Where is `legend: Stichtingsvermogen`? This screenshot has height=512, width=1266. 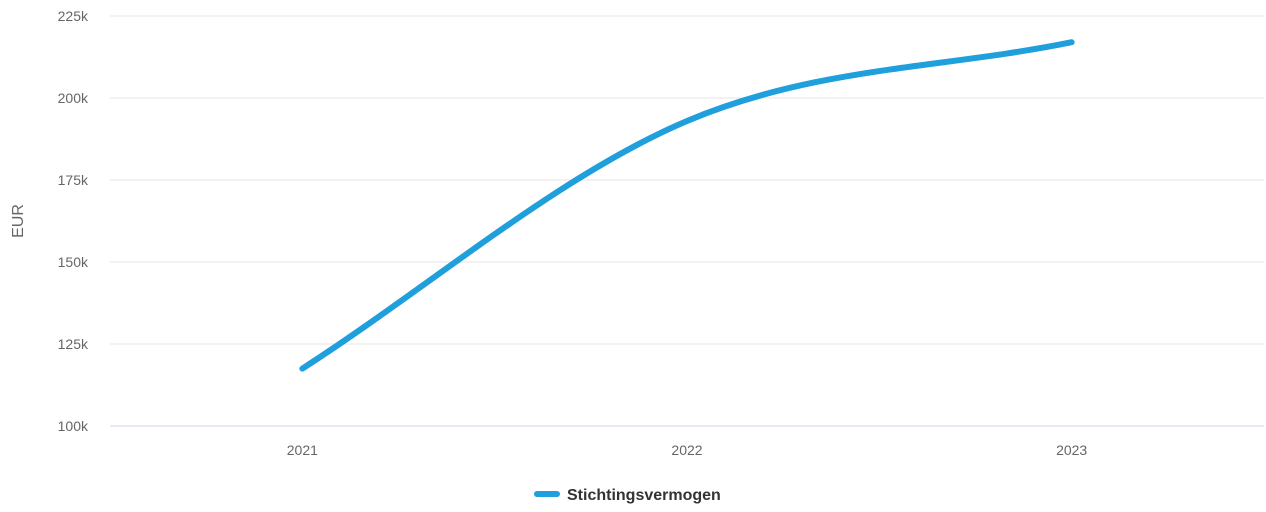 legend: Stichtingsvermogen is located at coordinates (627, 495).